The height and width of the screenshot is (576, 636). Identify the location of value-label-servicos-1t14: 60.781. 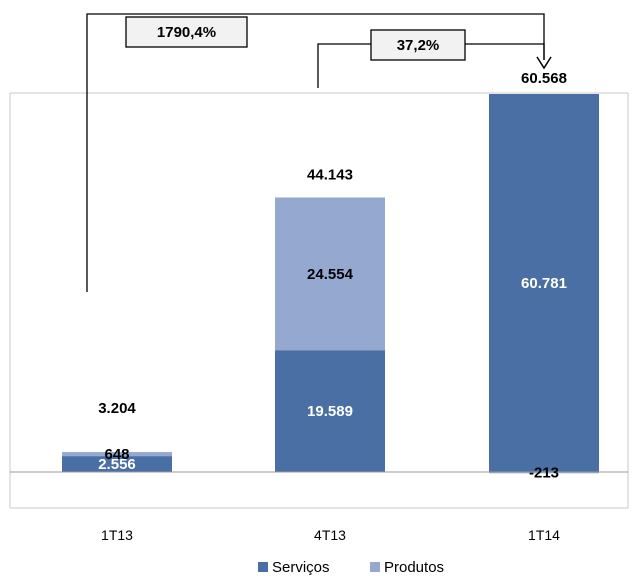
(544, 283).